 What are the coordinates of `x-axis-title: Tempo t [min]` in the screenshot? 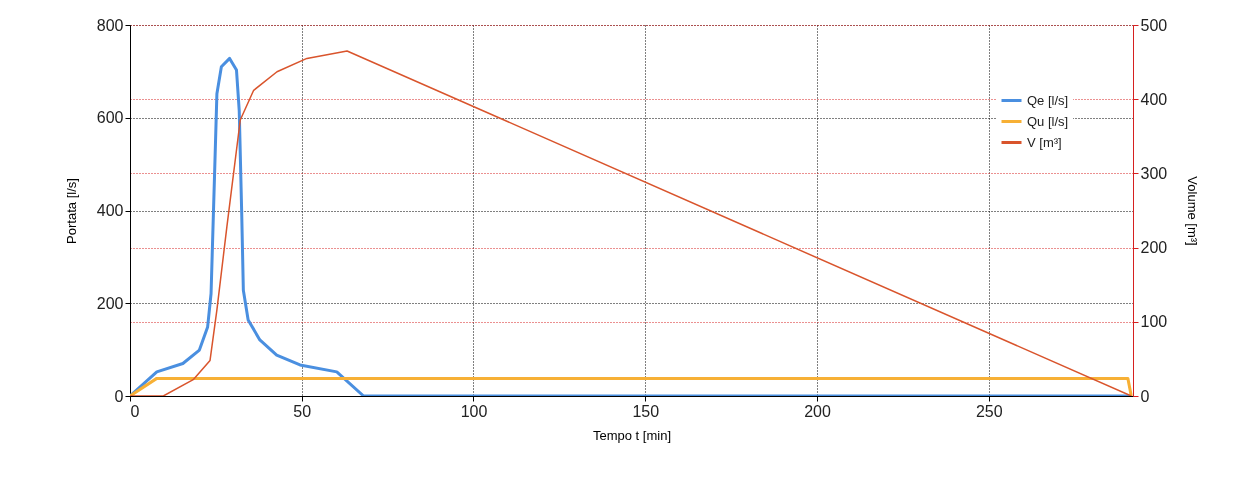 It's located at (632, 435).